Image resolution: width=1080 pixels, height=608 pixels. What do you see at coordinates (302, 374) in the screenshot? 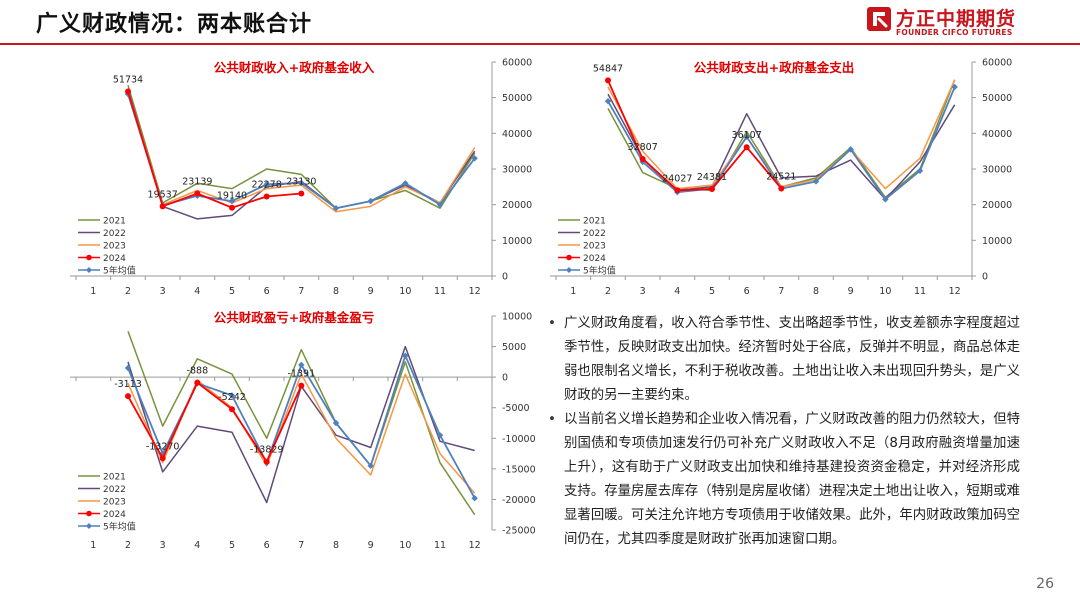
I see `data-label: -1391` at bounding box center [302, 374].